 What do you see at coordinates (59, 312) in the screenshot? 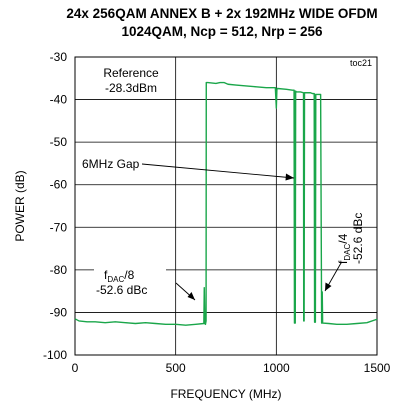
I see `y-tick-label: -90` at bounding box center [59, 312].